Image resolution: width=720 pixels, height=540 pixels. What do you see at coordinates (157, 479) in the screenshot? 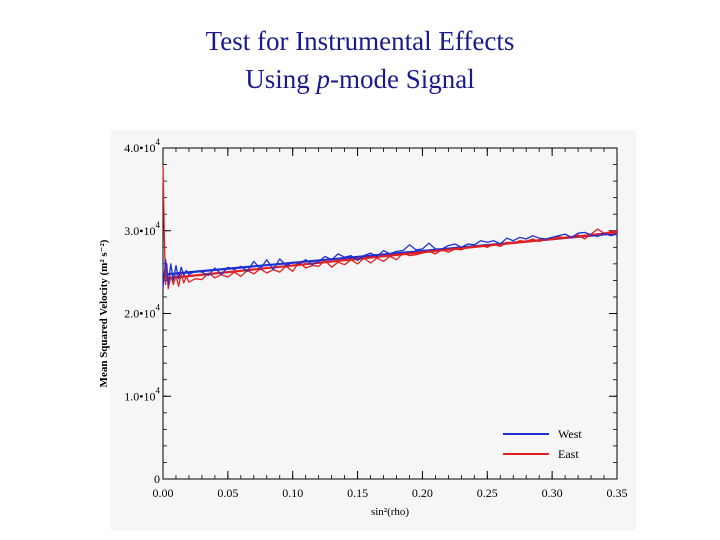
I see `y-tick-label: 0` at bounding box center [157, 479].